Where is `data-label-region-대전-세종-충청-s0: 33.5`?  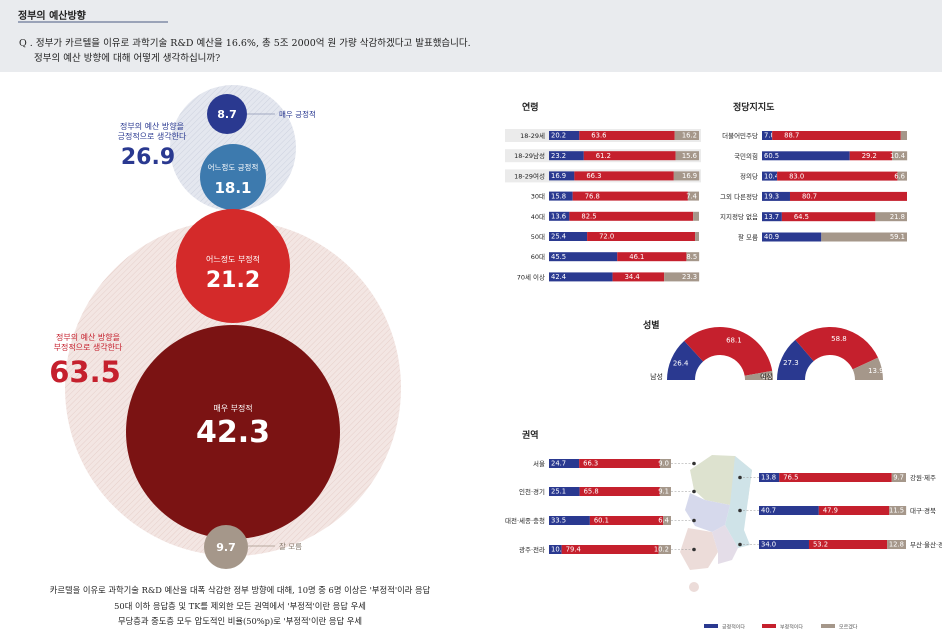 data-label-region-대전-세종-충청-s0: 33.5 is located at coordinates (558, 521).